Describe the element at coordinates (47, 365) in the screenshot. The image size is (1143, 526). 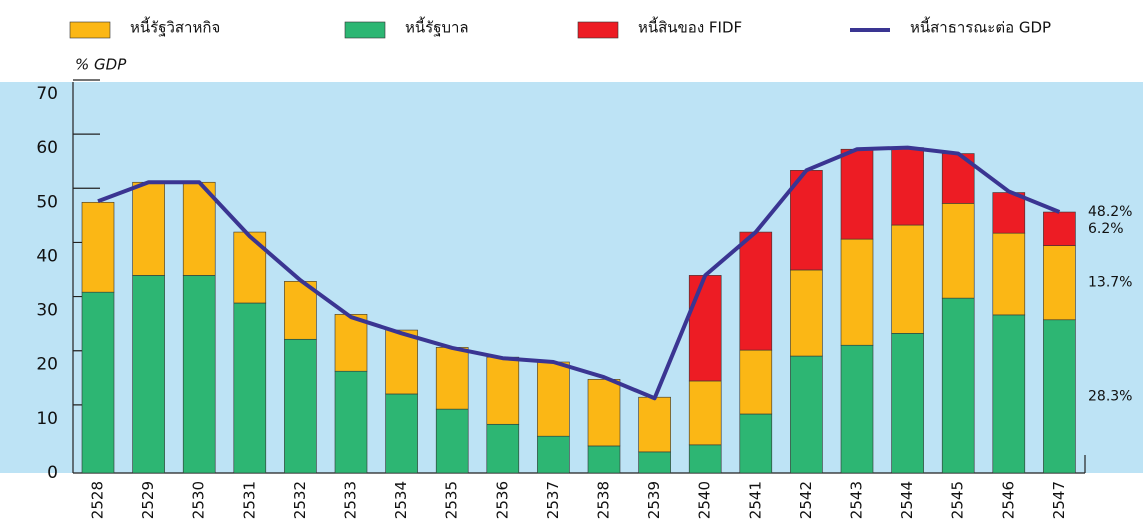
I see `y-tick-label: 20` at that location.